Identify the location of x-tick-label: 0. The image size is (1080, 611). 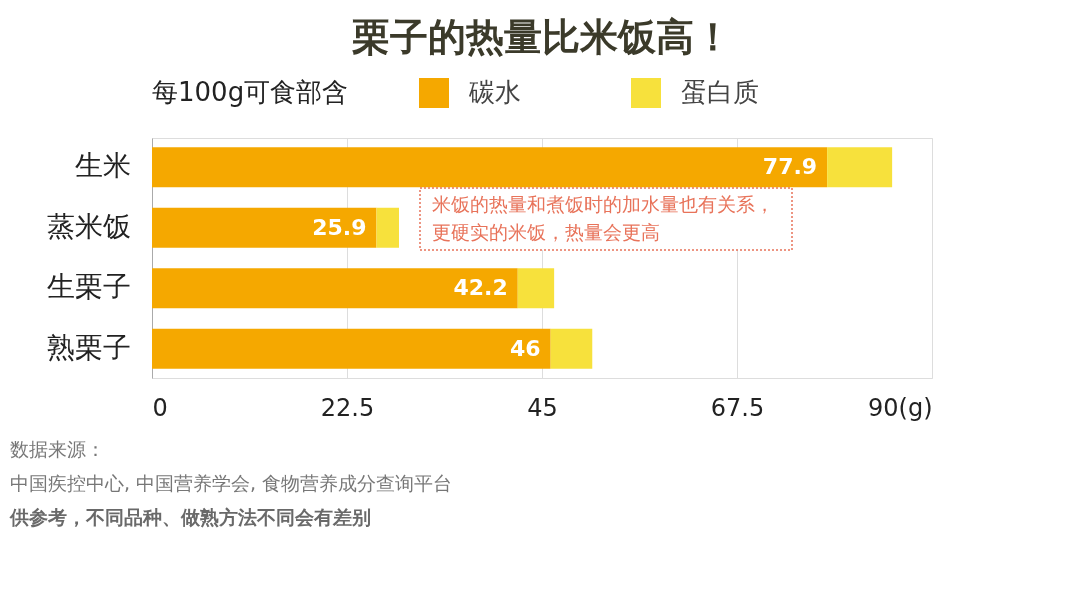
(160, 407).